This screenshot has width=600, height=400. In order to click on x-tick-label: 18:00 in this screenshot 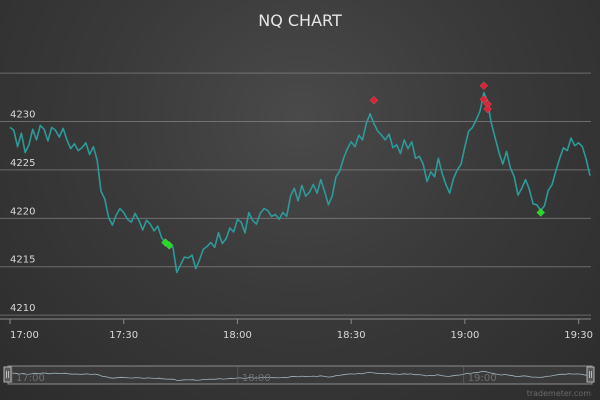, I will do `click(237, 335)`.